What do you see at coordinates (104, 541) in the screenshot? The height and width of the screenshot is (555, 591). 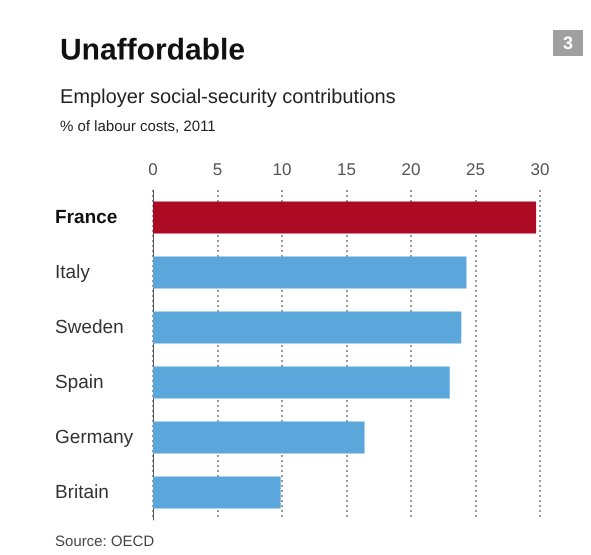 I see `source-note: Source: OECD` at bounding box center [104, 541].